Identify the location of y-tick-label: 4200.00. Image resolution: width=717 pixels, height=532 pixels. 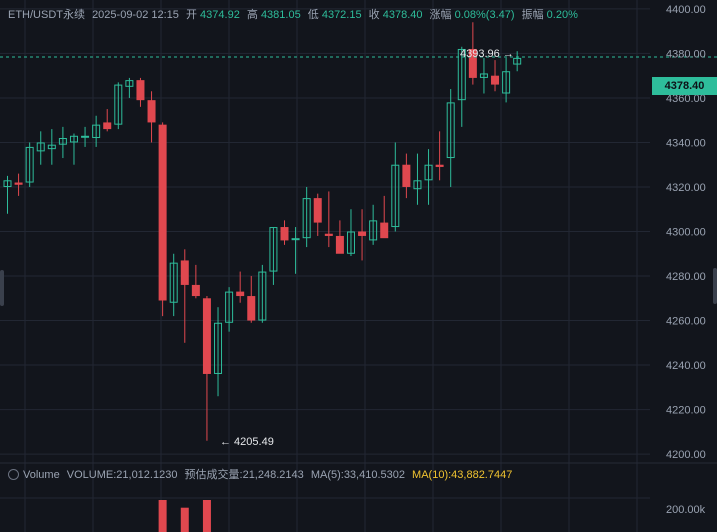
(686, 455).